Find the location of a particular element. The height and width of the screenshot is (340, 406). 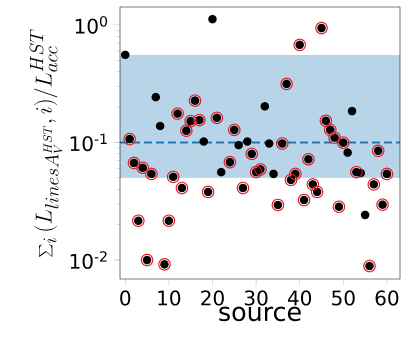

y-tick-label: 10$^{-2}$ is located at coordinates (88, 260).